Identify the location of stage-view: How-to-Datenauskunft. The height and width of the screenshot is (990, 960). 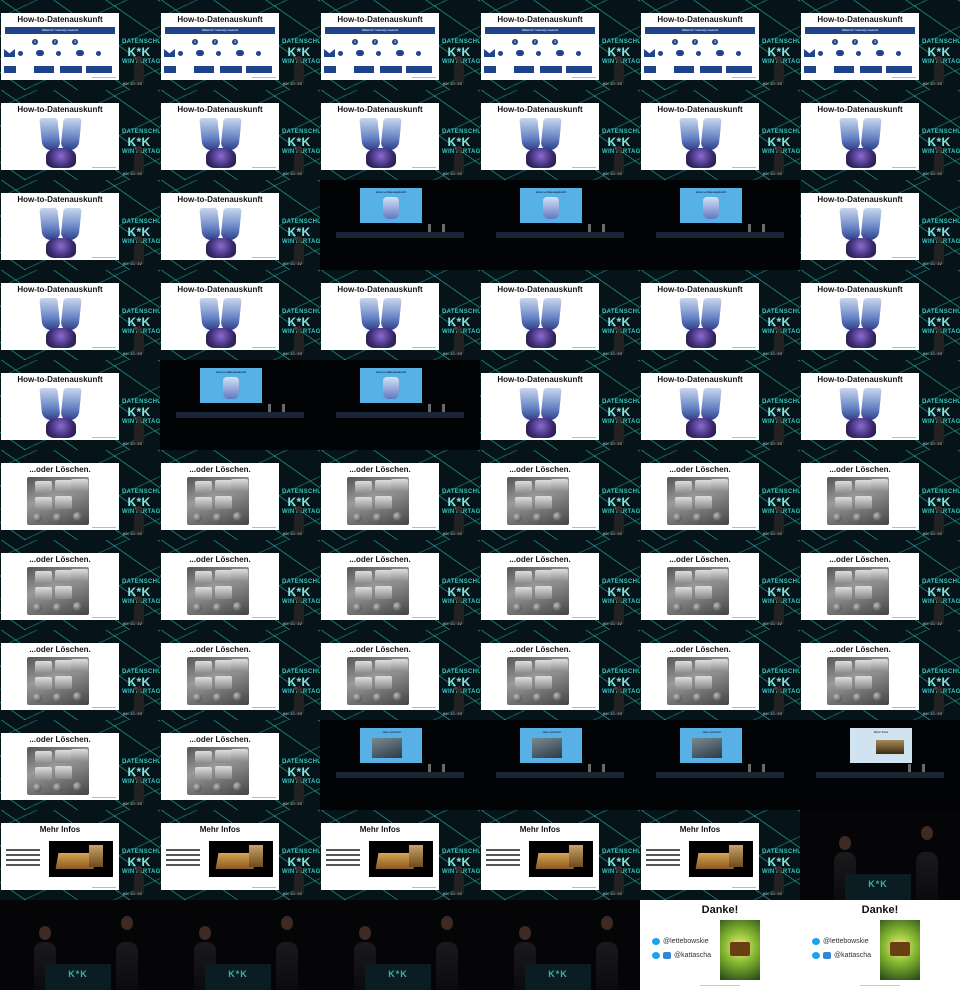
(400, 225).